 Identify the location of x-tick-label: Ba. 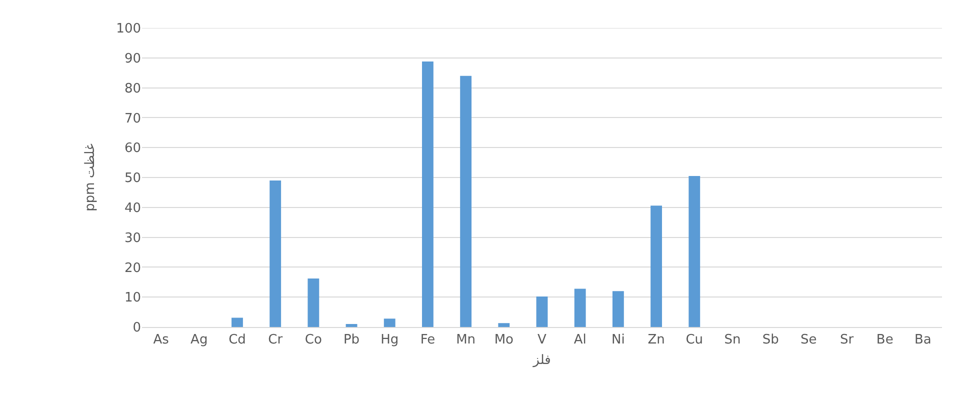
(923, 340).